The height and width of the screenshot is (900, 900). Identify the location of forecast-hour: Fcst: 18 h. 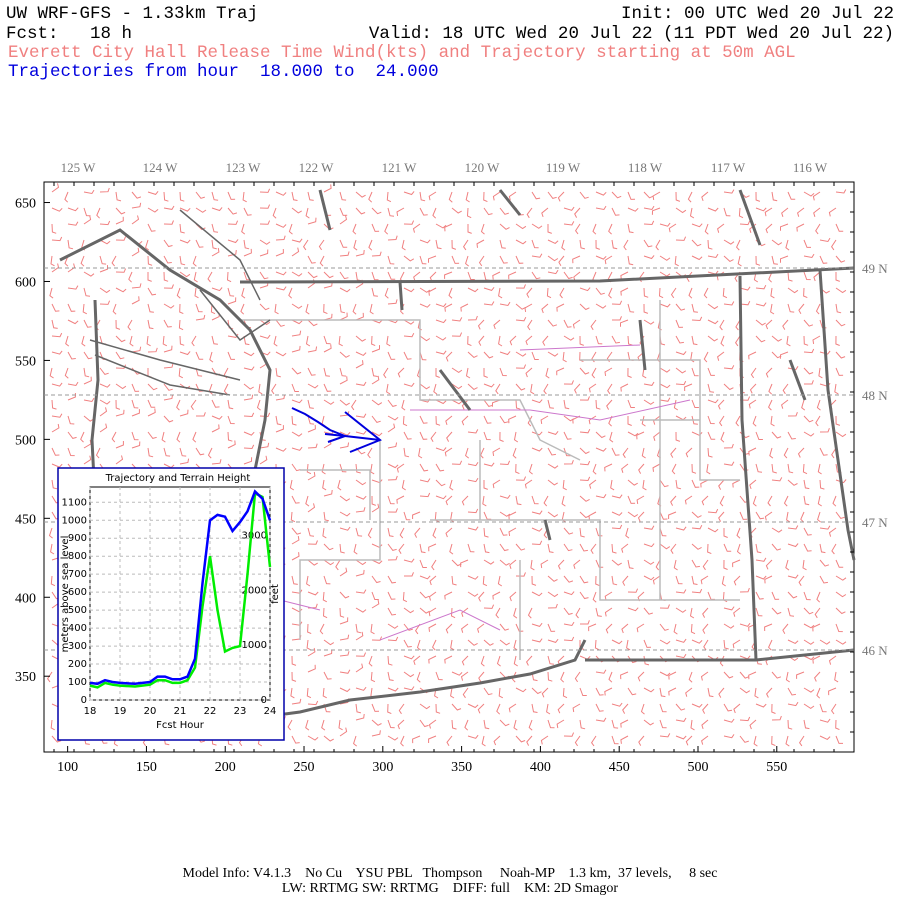
(69, 34).